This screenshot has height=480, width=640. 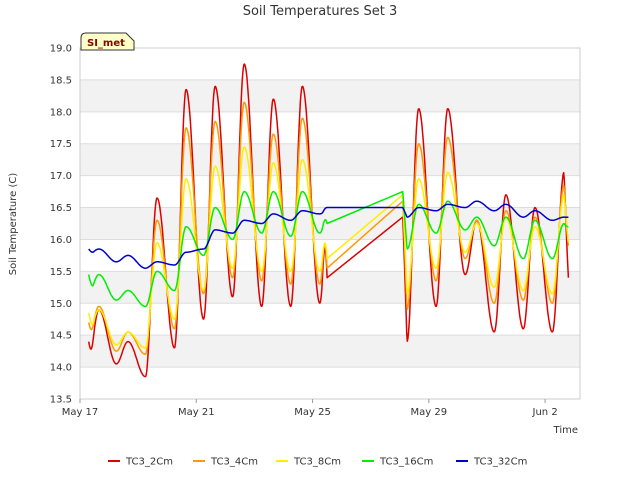 I want to click on legend-label: TC3_16Cm, so click(x=406, y=462).